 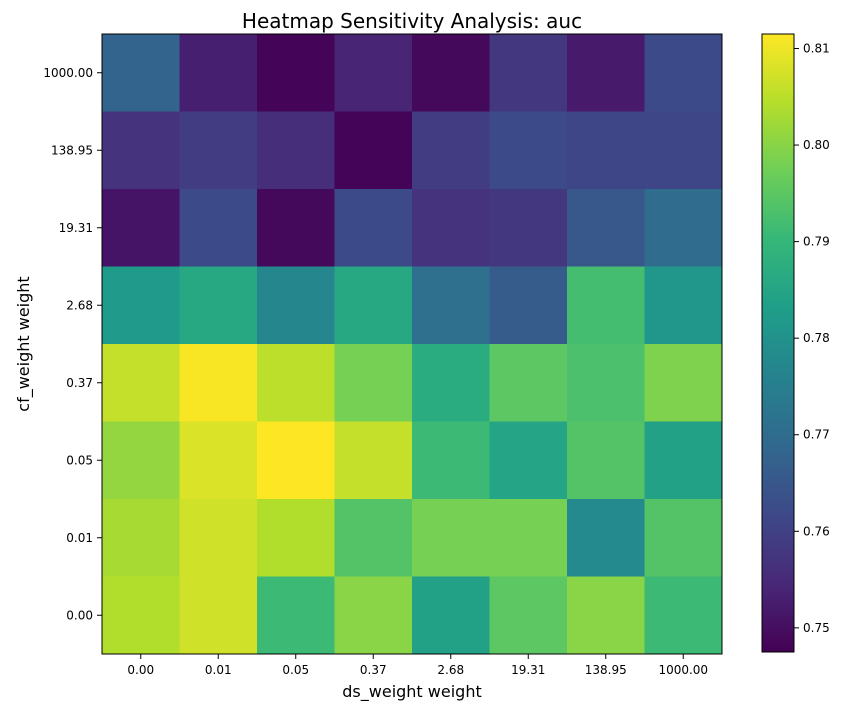 I want to click on colorbar-tick-label: 0.75, so click(x=816, y=628).